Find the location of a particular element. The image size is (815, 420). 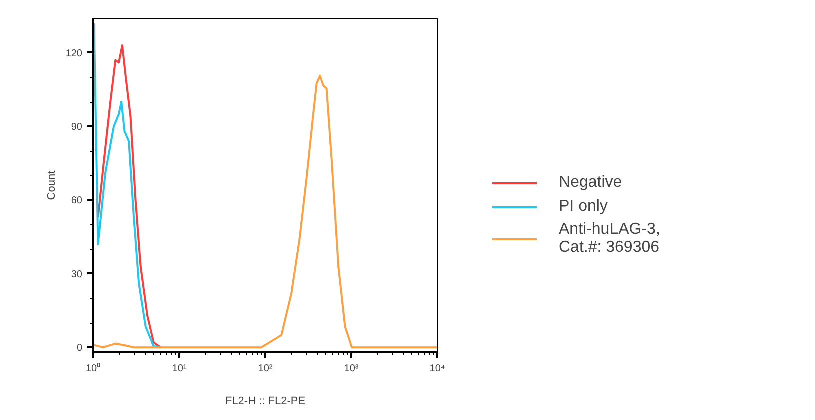

y-tick-label: 0 is located at coordinates (79, 348).